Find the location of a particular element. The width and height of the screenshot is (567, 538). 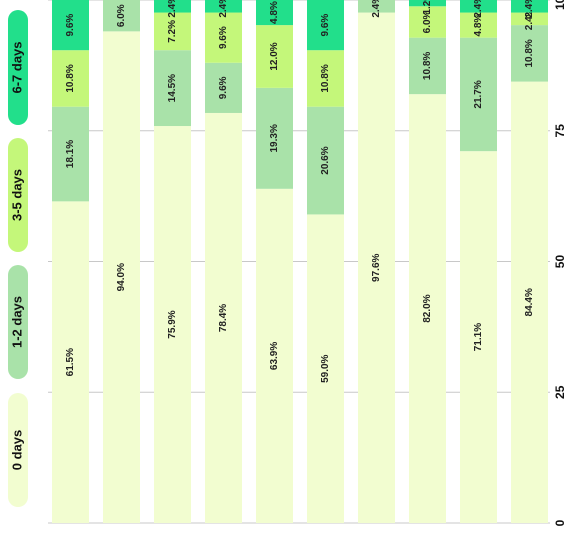

value-label: 94.0% is located at coordinates (121, 277).